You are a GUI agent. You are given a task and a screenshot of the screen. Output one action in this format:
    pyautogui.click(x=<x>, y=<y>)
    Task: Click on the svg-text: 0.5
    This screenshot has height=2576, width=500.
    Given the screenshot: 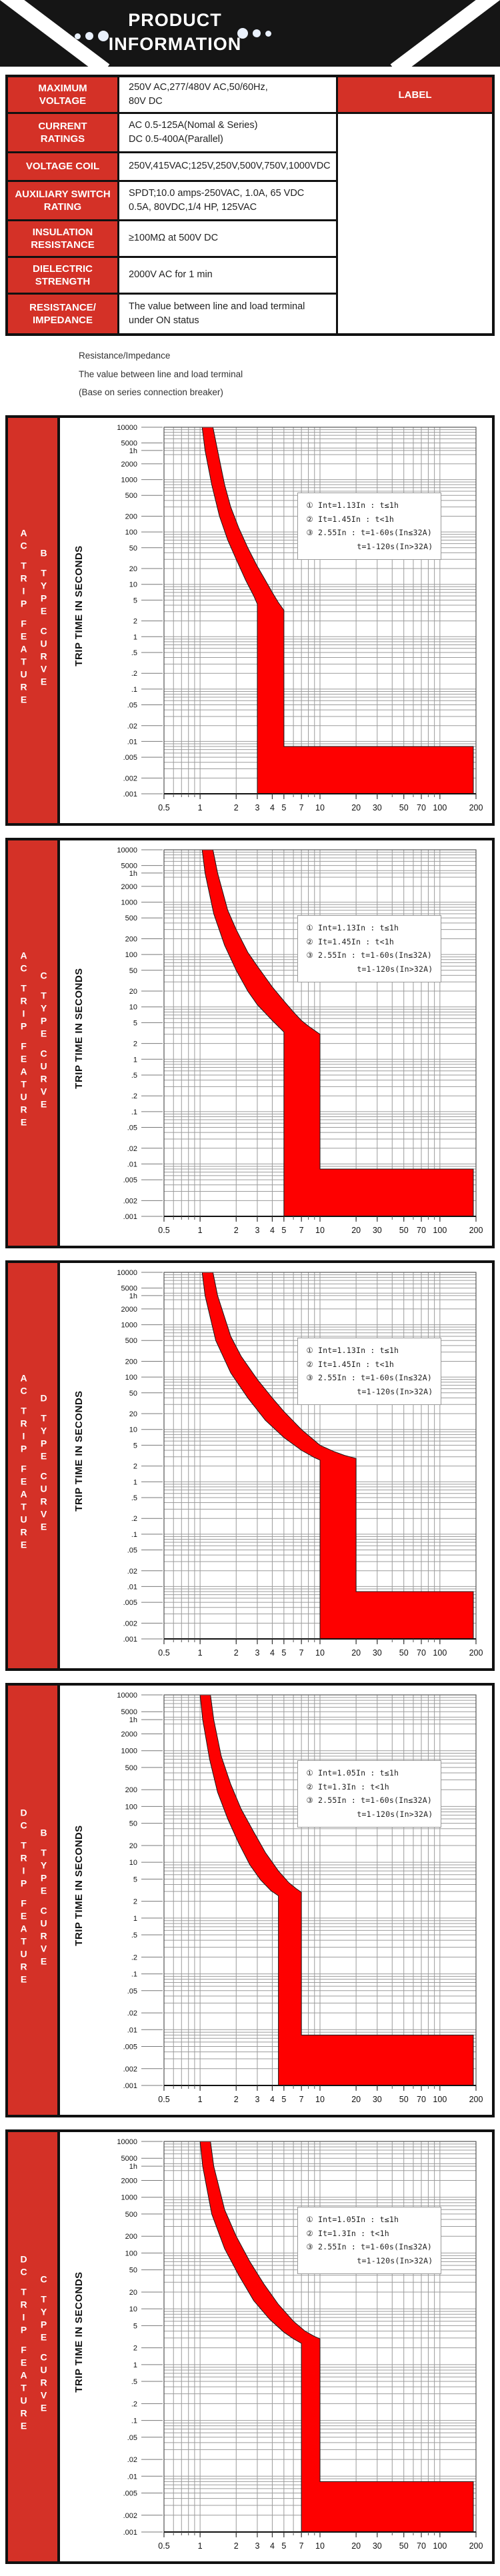 What is the action you would take?
    pyautogui.click(x=163, y=2546)
    